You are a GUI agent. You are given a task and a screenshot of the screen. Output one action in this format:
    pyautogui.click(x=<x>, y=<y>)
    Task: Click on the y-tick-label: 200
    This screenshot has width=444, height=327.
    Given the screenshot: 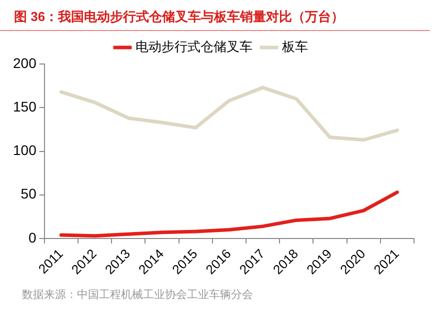 What is the action you would take?
    pyautogui.click(x=25, y=62)
    